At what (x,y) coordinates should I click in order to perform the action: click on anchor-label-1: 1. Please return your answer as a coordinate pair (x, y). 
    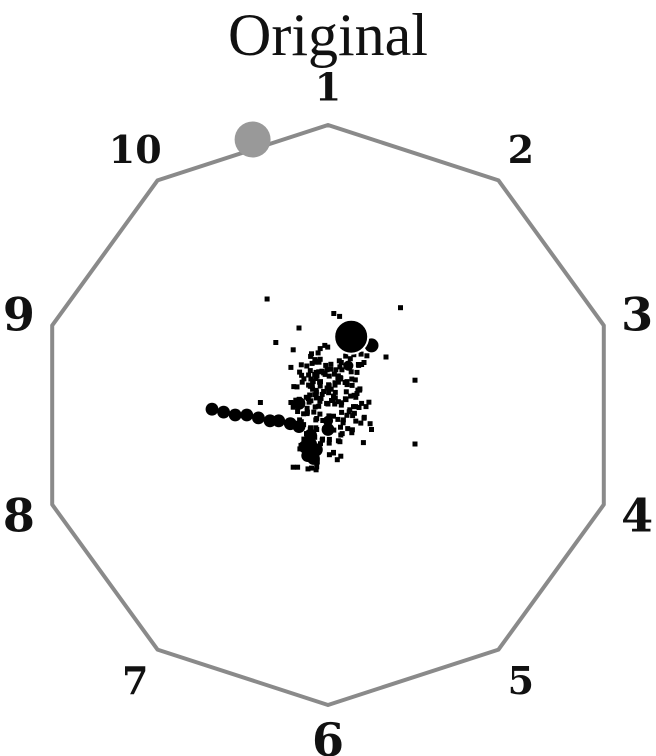
    Looking at the image, I should click on (328, 87).